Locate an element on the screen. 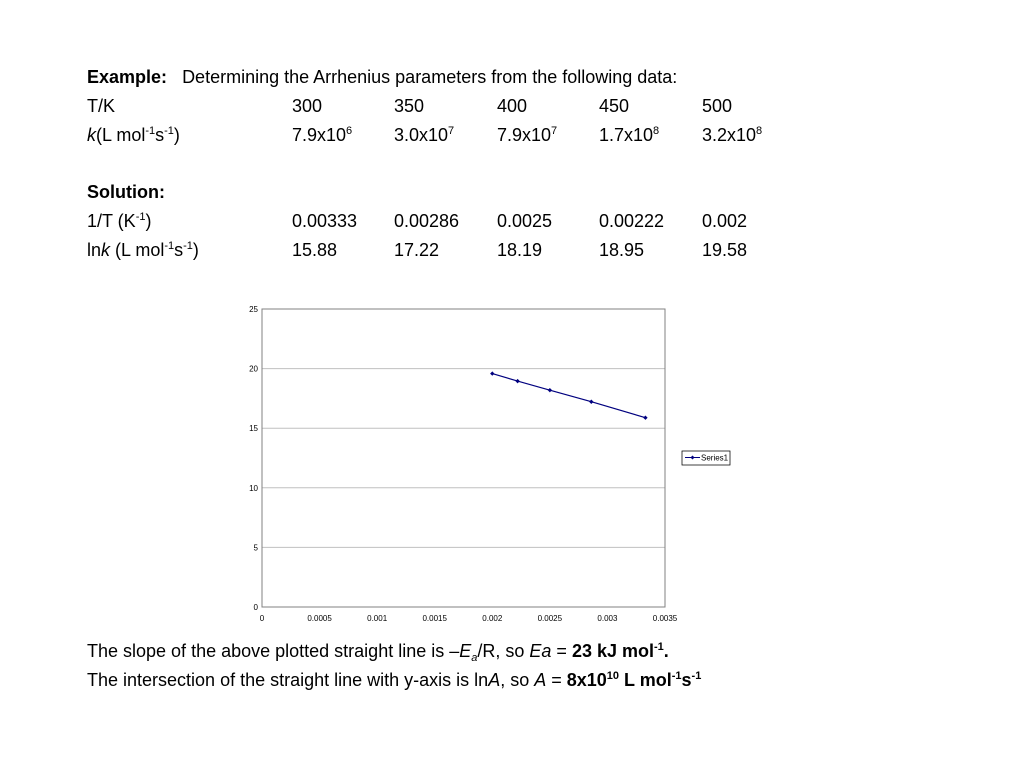  lnk-value: 18.95 is located at coordinates (622, 250).